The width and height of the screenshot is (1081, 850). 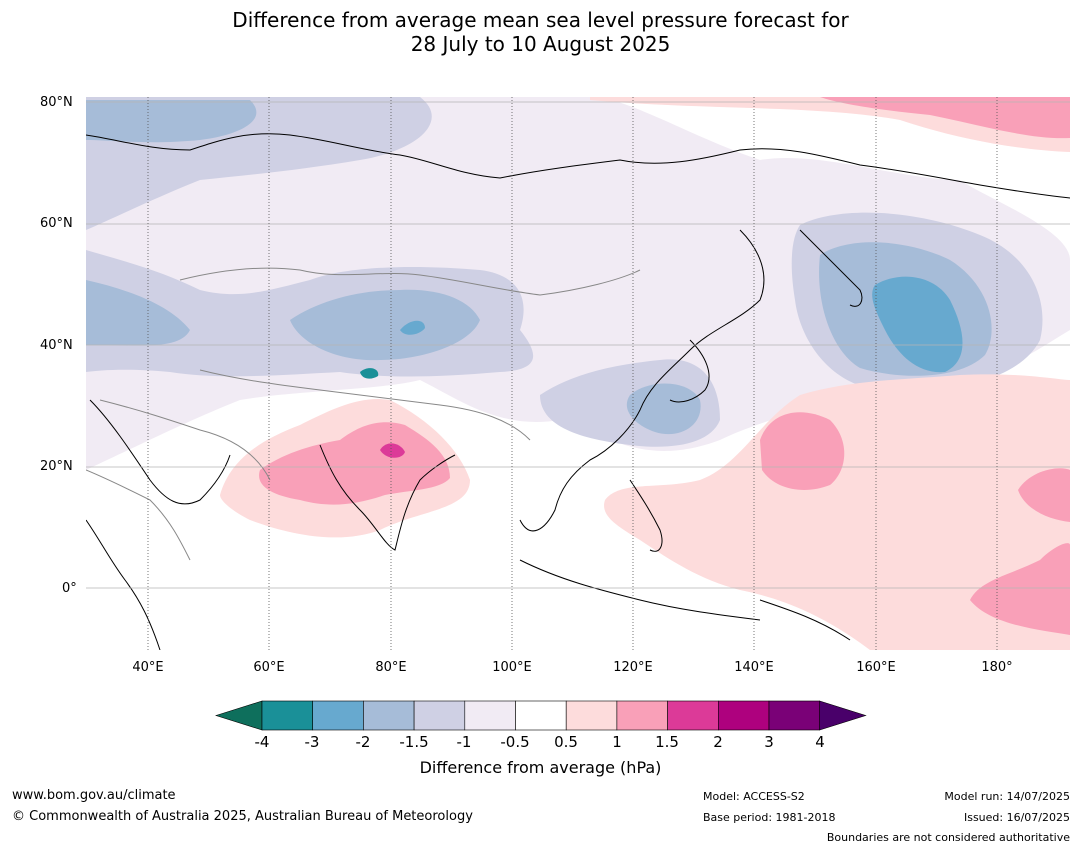 What do you see at coordinates (387, 497) in the screenshot?
I see `coastline-india` at bounding box center [387, 497].